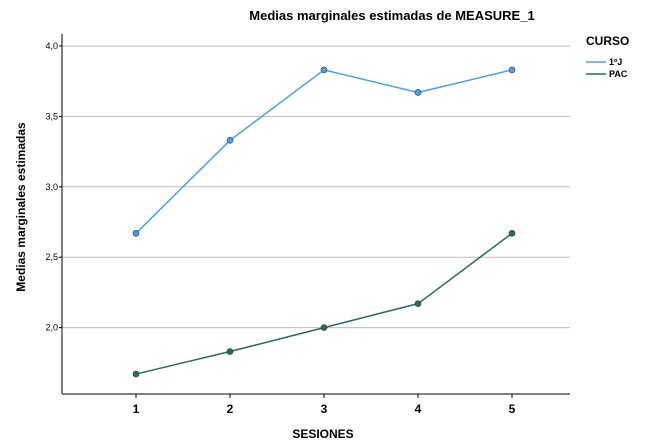 Image resolution: width=659 pixels, height=444 pixels. I want to click on x-tick-labels: 1 2 3 4 5, so click(324, 405).